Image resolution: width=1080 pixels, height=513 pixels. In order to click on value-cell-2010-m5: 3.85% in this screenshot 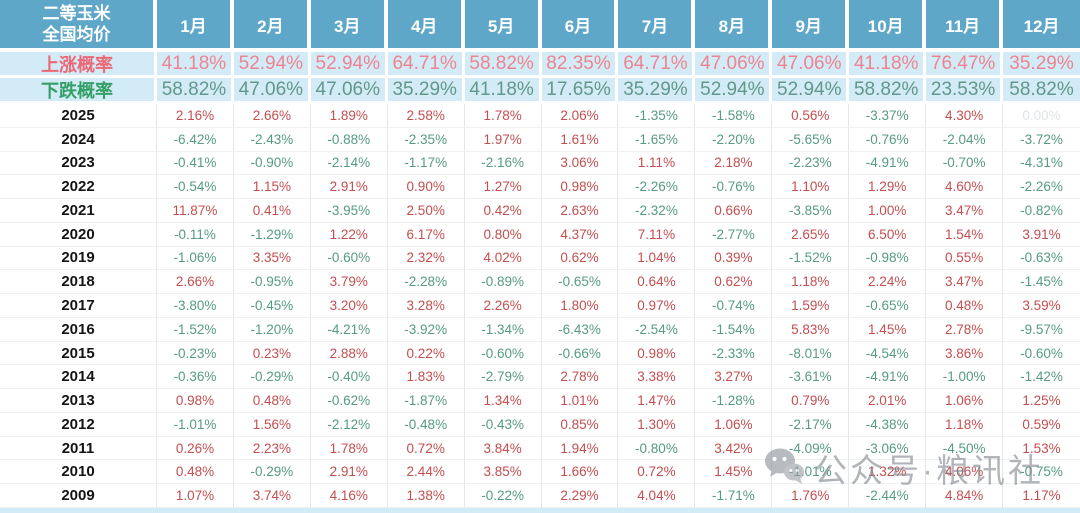, I will do `click(503, 472)`.